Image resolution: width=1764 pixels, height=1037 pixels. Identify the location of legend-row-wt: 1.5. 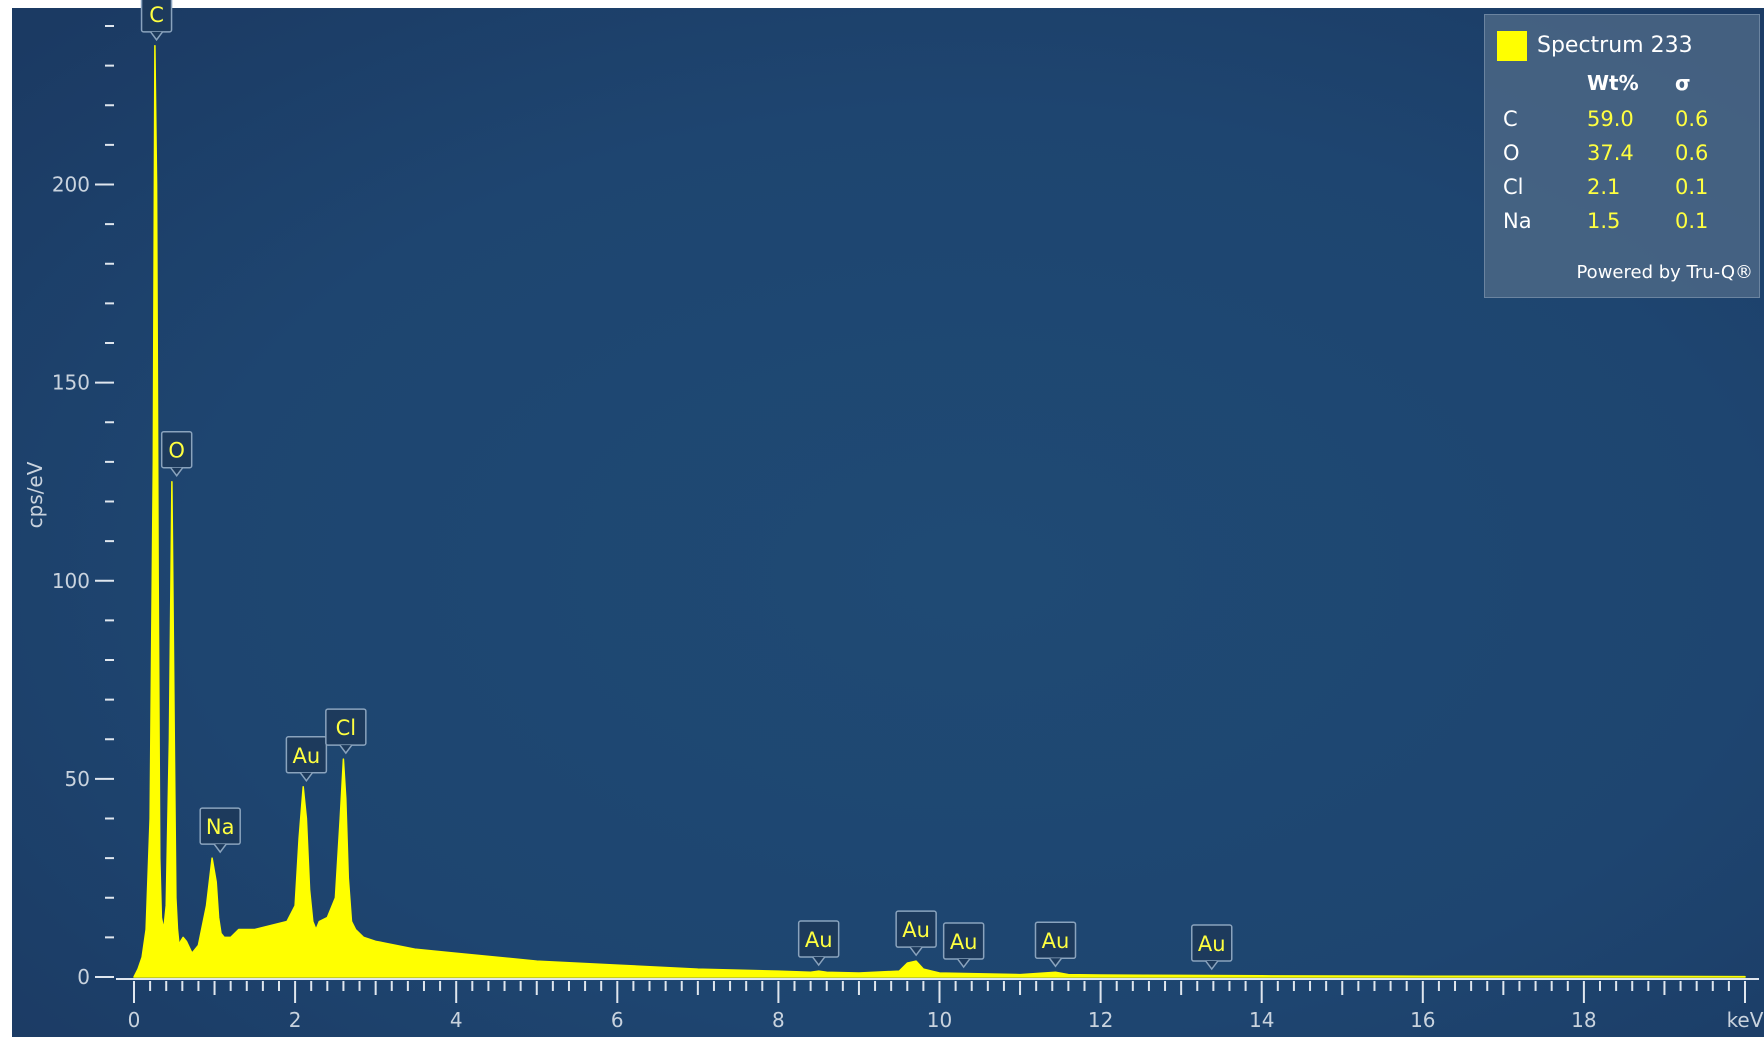
(1604, 221).